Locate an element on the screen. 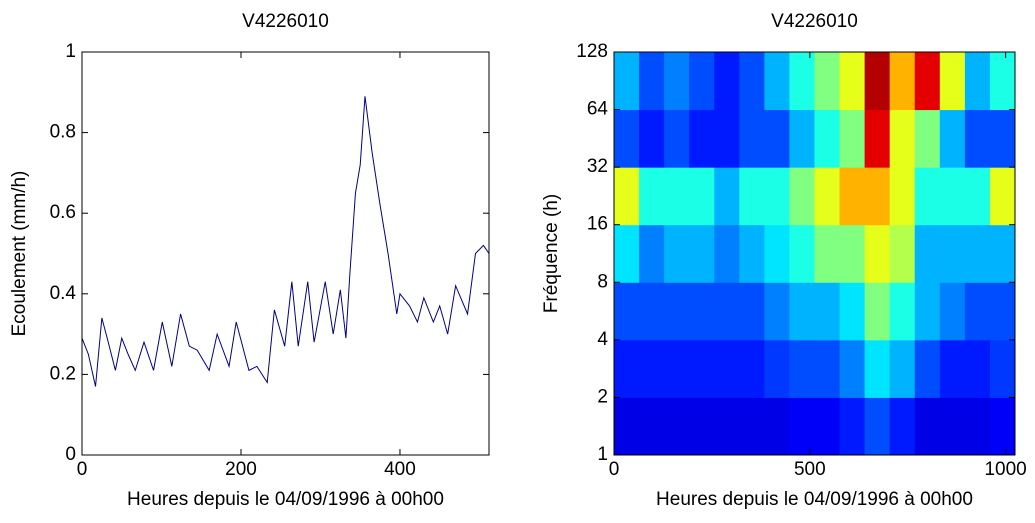 Image resolution: width=1035 pixels, height=523 pixels. y-tick-label: 4 is located at coordinates (602, 339).